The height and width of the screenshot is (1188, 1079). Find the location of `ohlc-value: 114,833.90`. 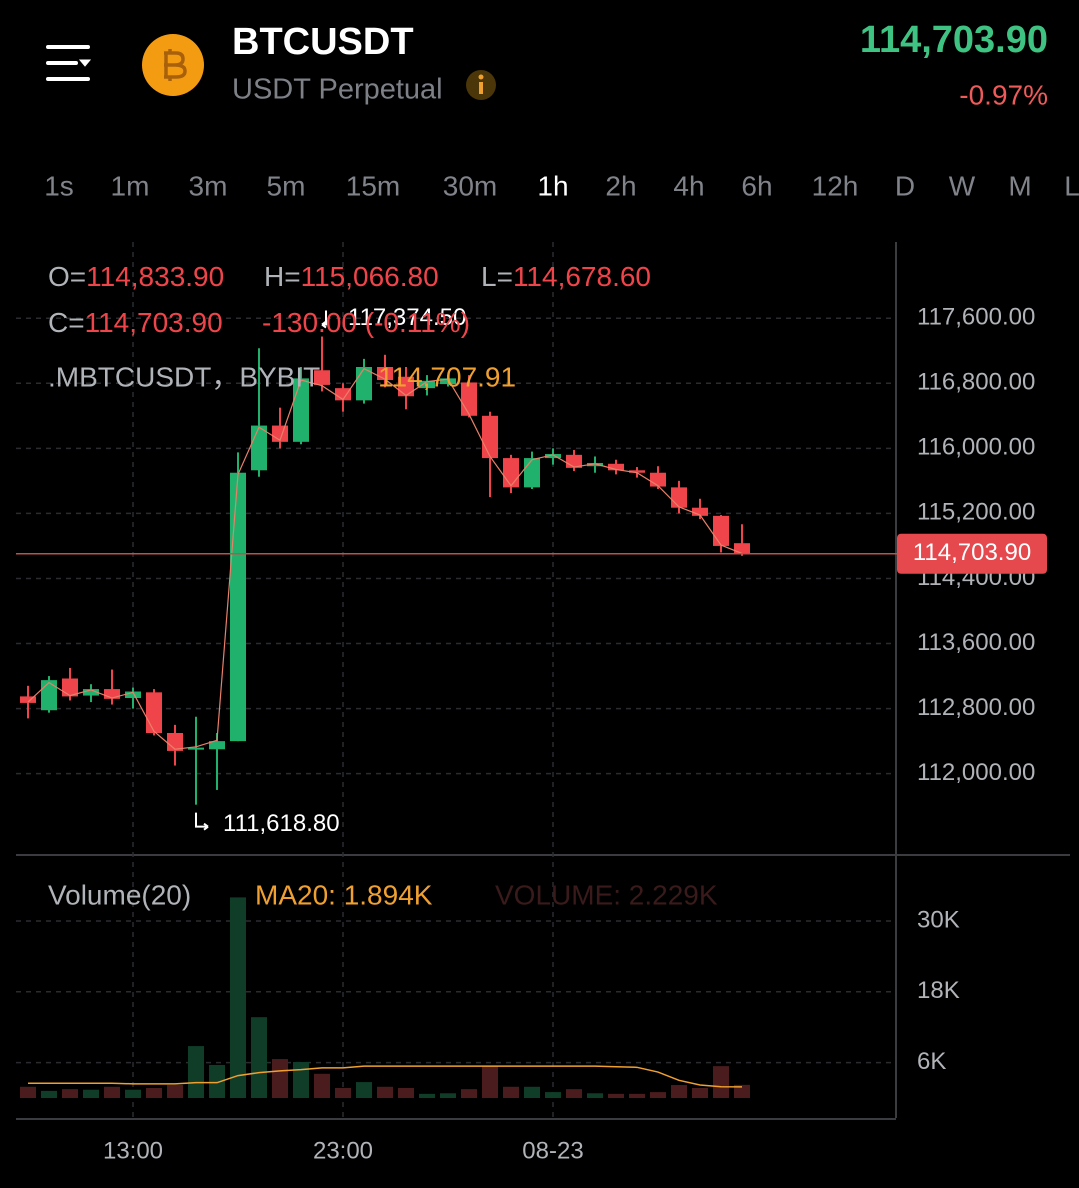

ohlc-value: 114,833.90 is located at coordinates (155, 276).